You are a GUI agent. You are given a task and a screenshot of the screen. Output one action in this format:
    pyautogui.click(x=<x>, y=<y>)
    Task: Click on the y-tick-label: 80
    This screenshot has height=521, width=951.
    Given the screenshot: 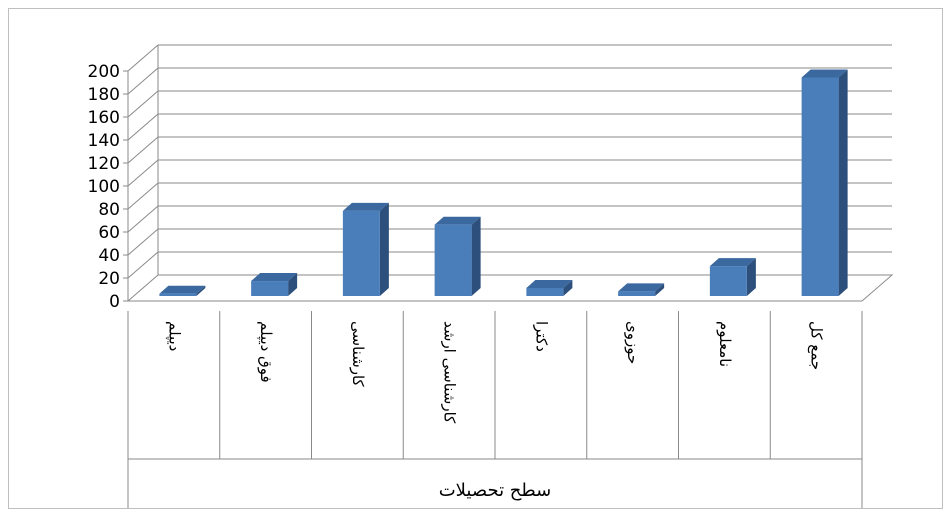 What is the action you would take?
    pyautogui.click(x=109, y=210)
    